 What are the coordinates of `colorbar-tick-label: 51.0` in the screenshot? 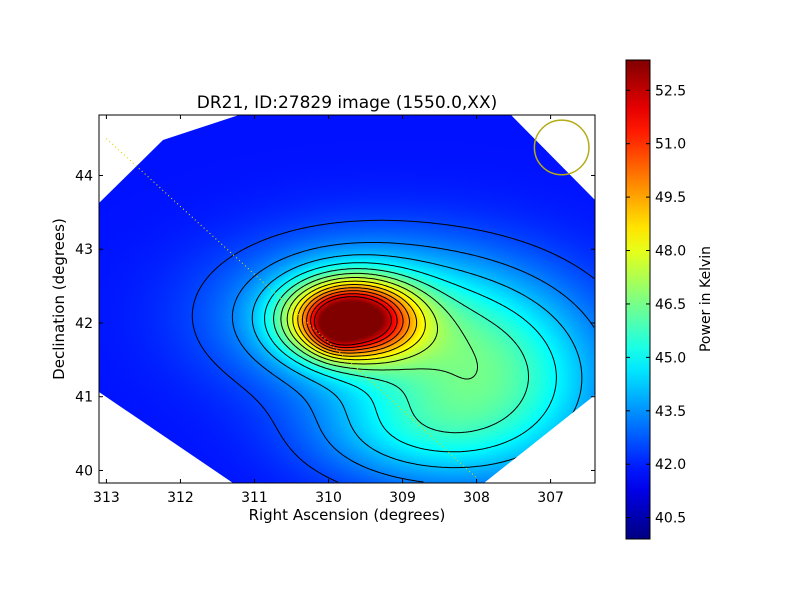 It's located at (670, 145).